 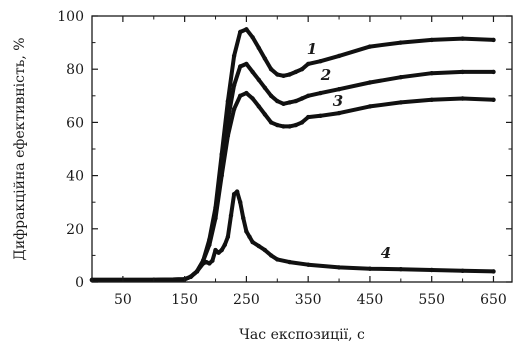 What do you see at coordinates (370, 300) in the screenshot?
I see `x-tick-label: 450` at bounding box center [370, 300].